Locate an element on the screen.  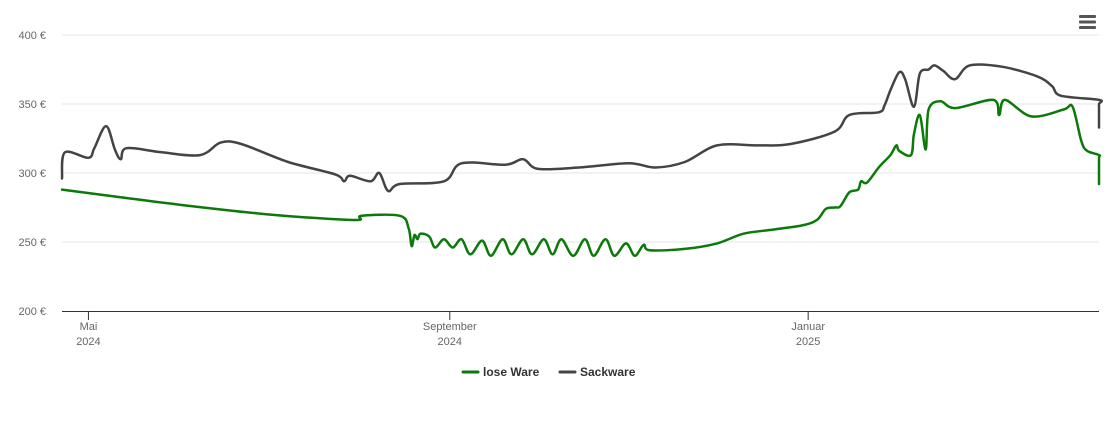
legend-label: Sackware is located at coordinates (608, 372).